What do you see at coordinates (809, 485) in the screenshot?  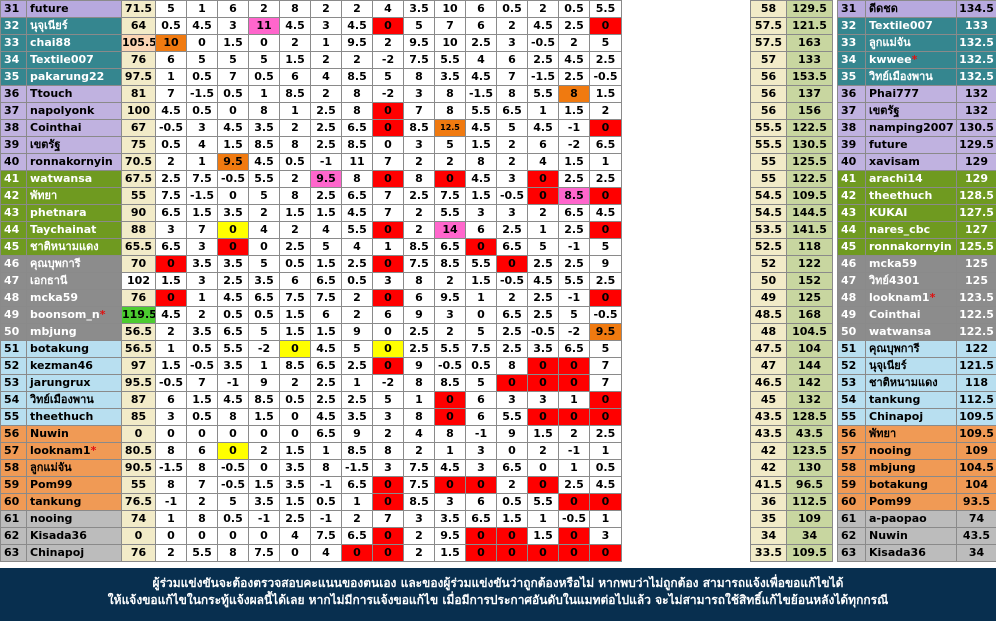 I see `cumulative-score-cell: 96.5` at bounding box center [809, 485].